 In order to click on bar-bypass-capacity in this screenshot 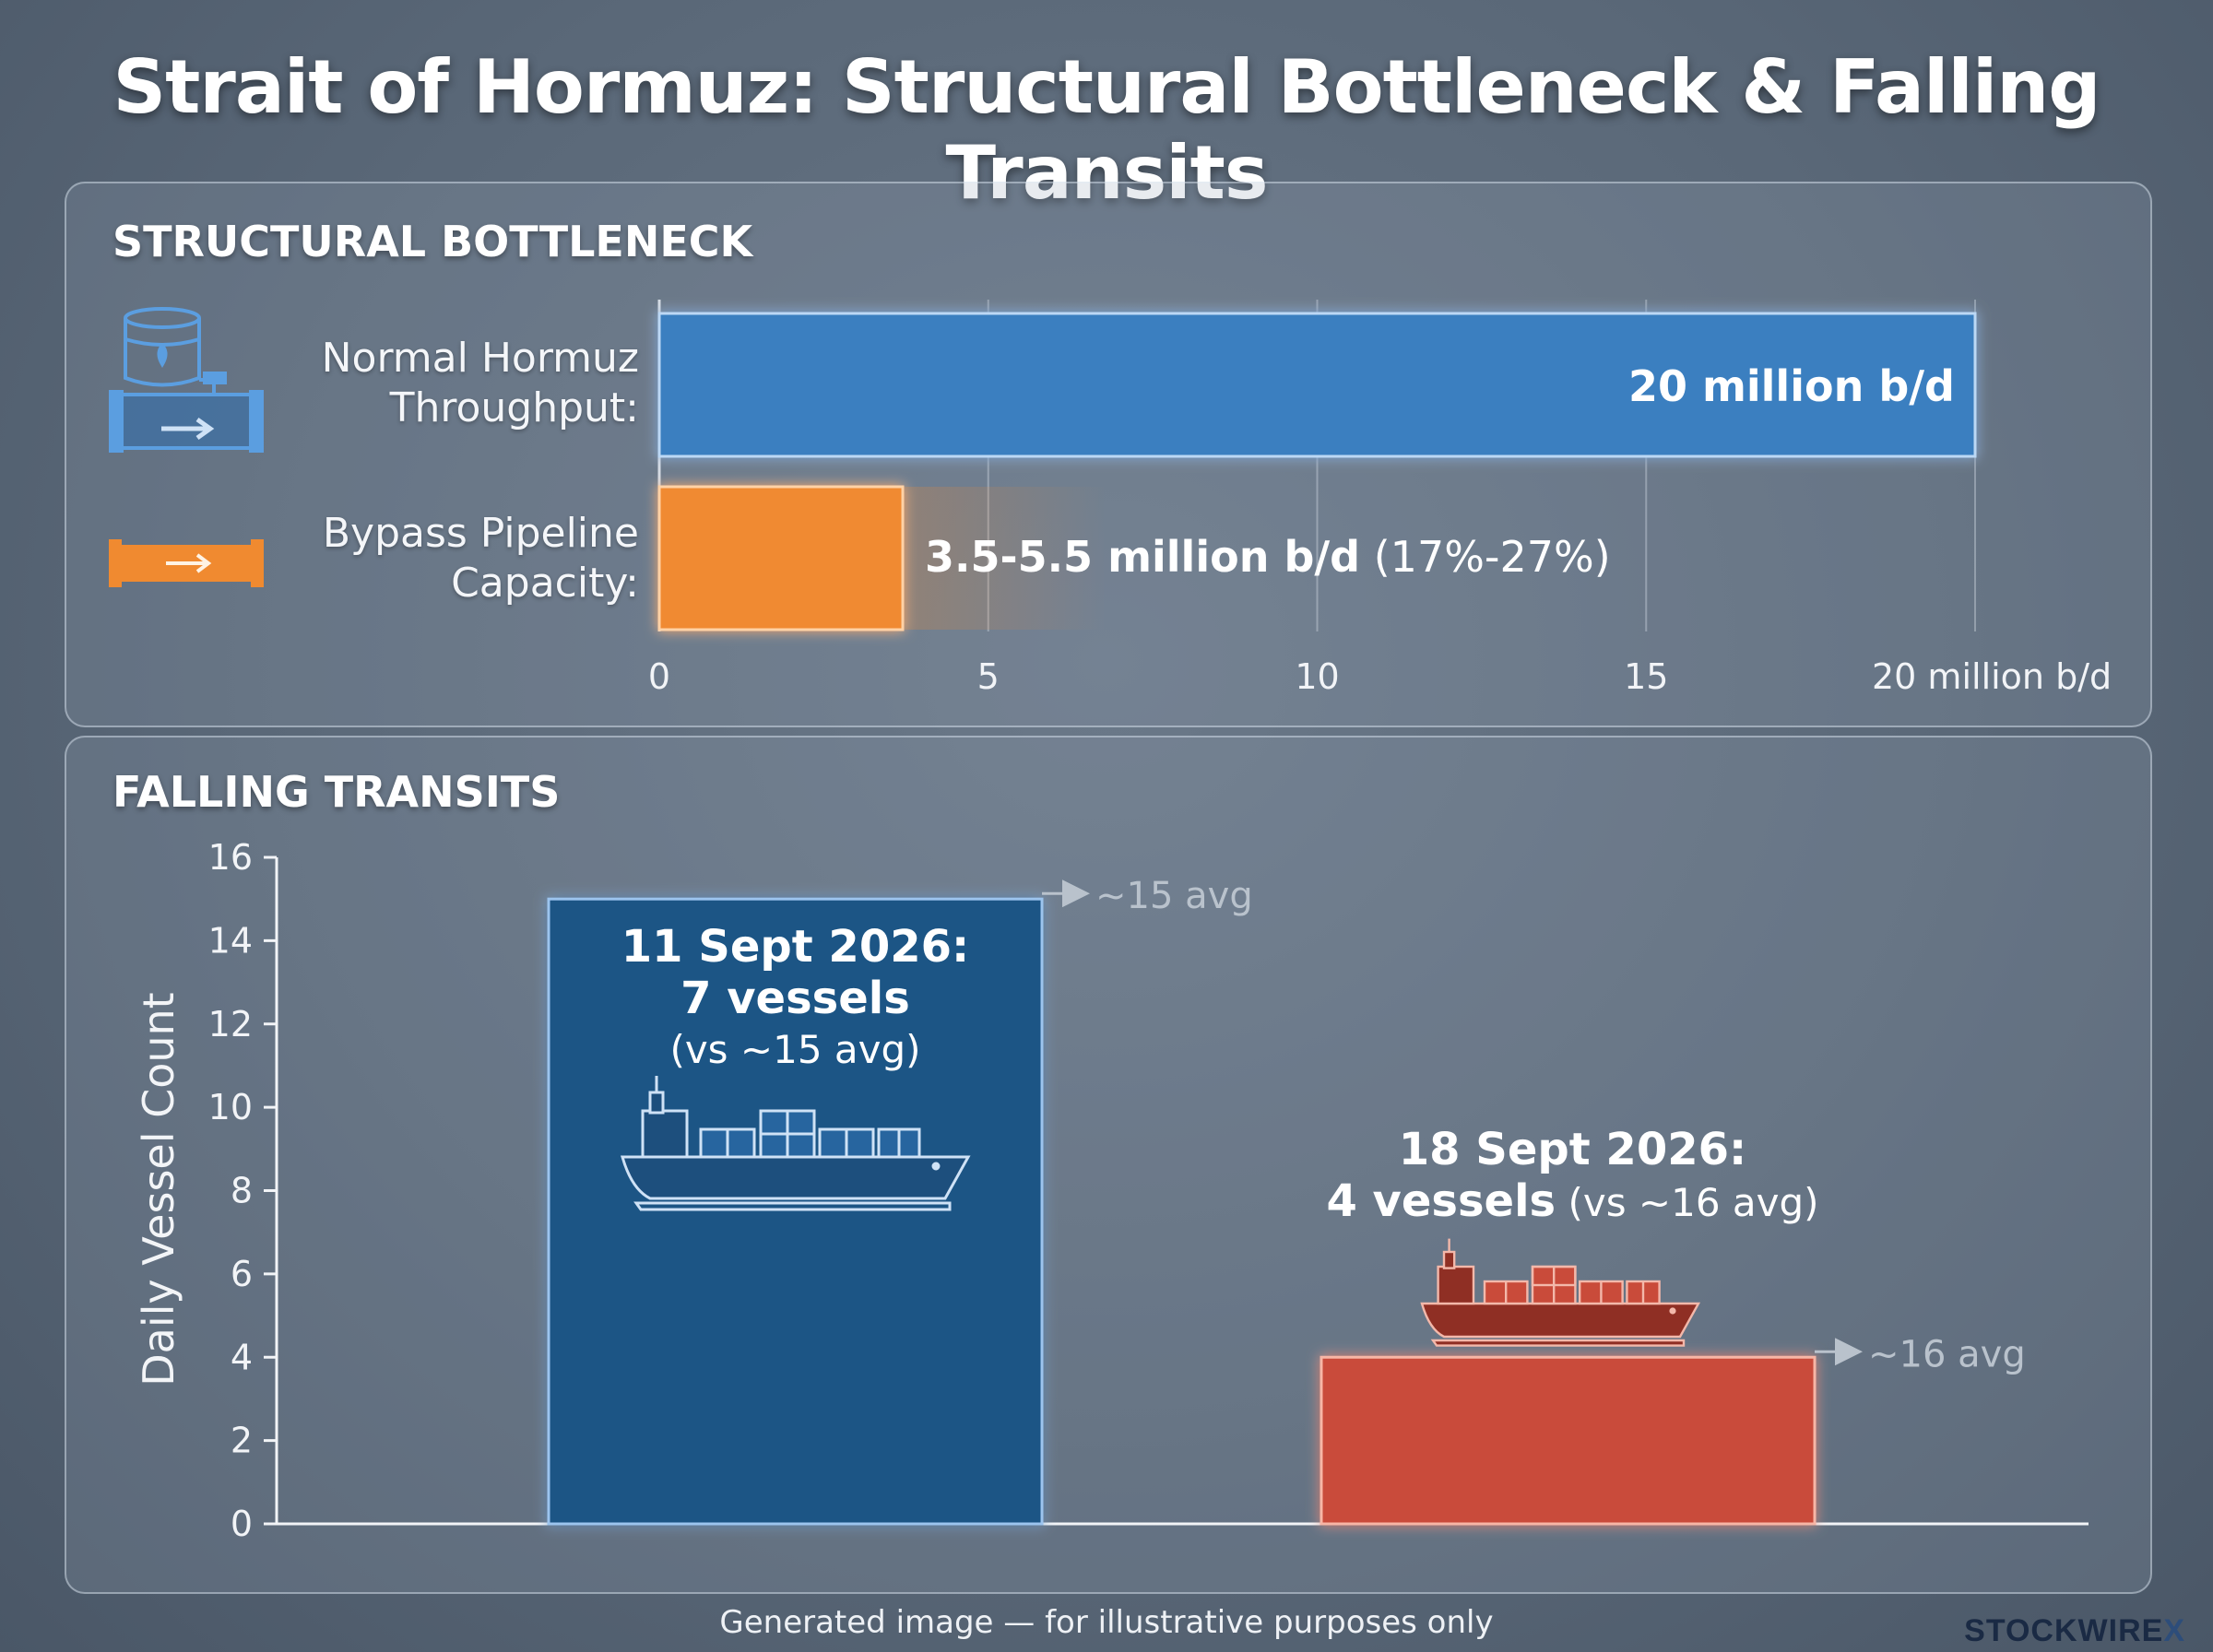, I will do `click(781, 558)`.